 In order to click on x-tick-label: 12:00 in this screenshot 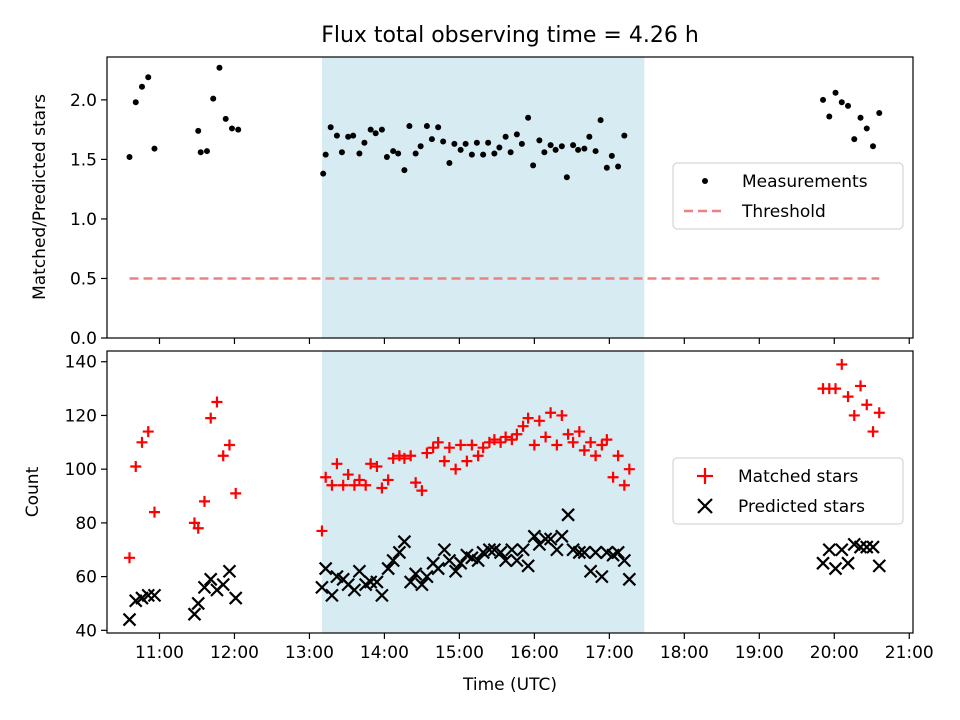, I will do `click(234, 653)`.